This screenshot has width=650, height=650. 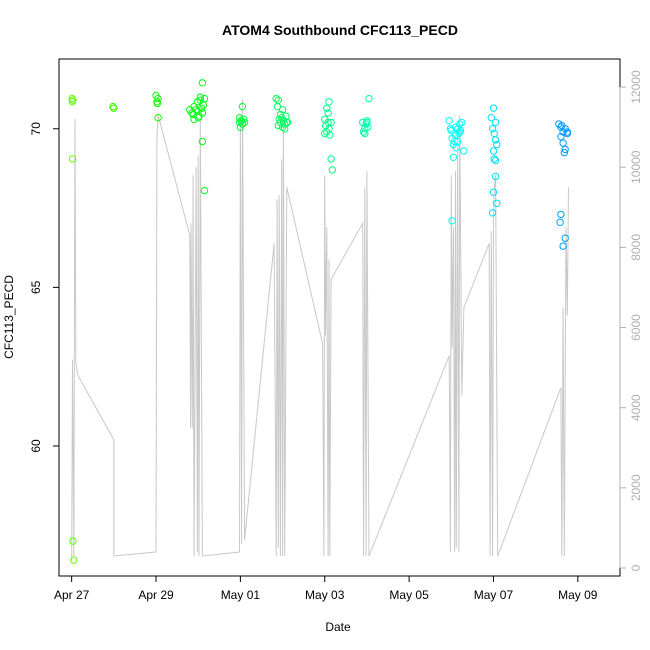 I want to click on x-tick-label: May 03, so click(x=325, y=595).